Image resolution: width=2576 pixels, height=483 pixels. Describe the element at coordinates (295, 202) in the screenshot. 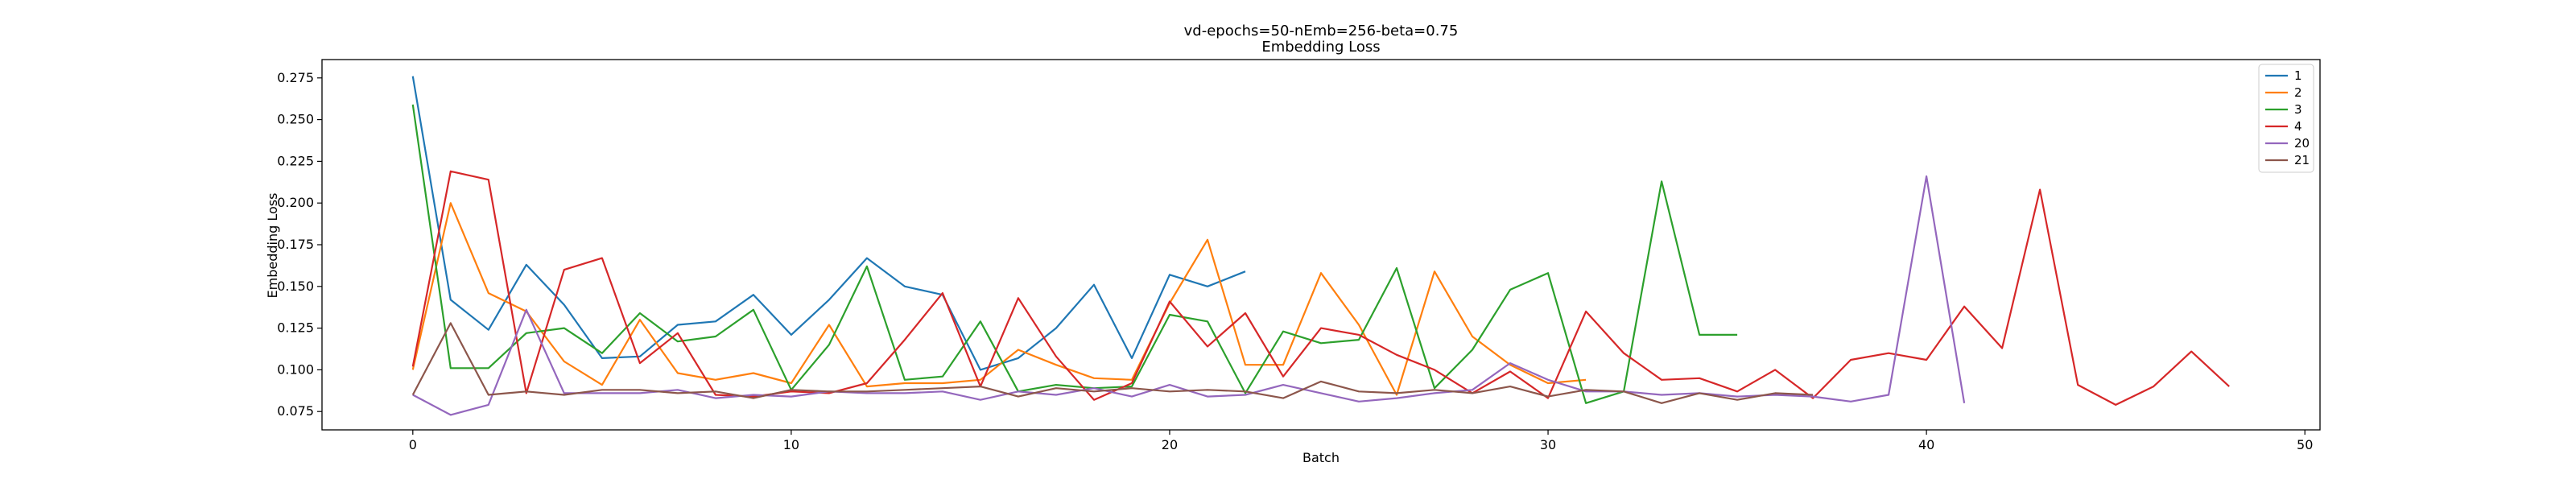

I see `y-tick-label: 0.200` at that location.